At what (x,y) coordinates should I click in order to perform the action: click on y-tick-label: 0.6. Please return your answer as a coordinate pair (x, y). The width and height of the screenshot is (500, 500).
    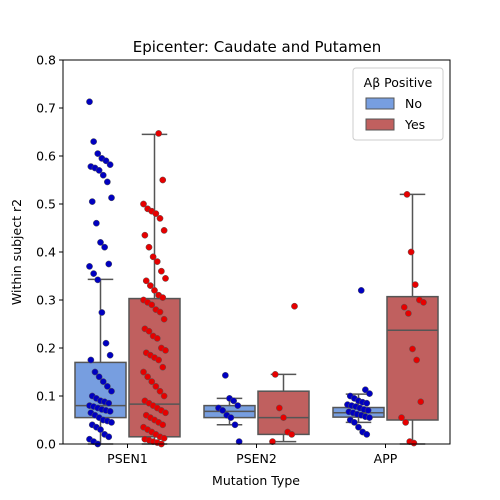
    Looking at the image, I should click on (46, 156).